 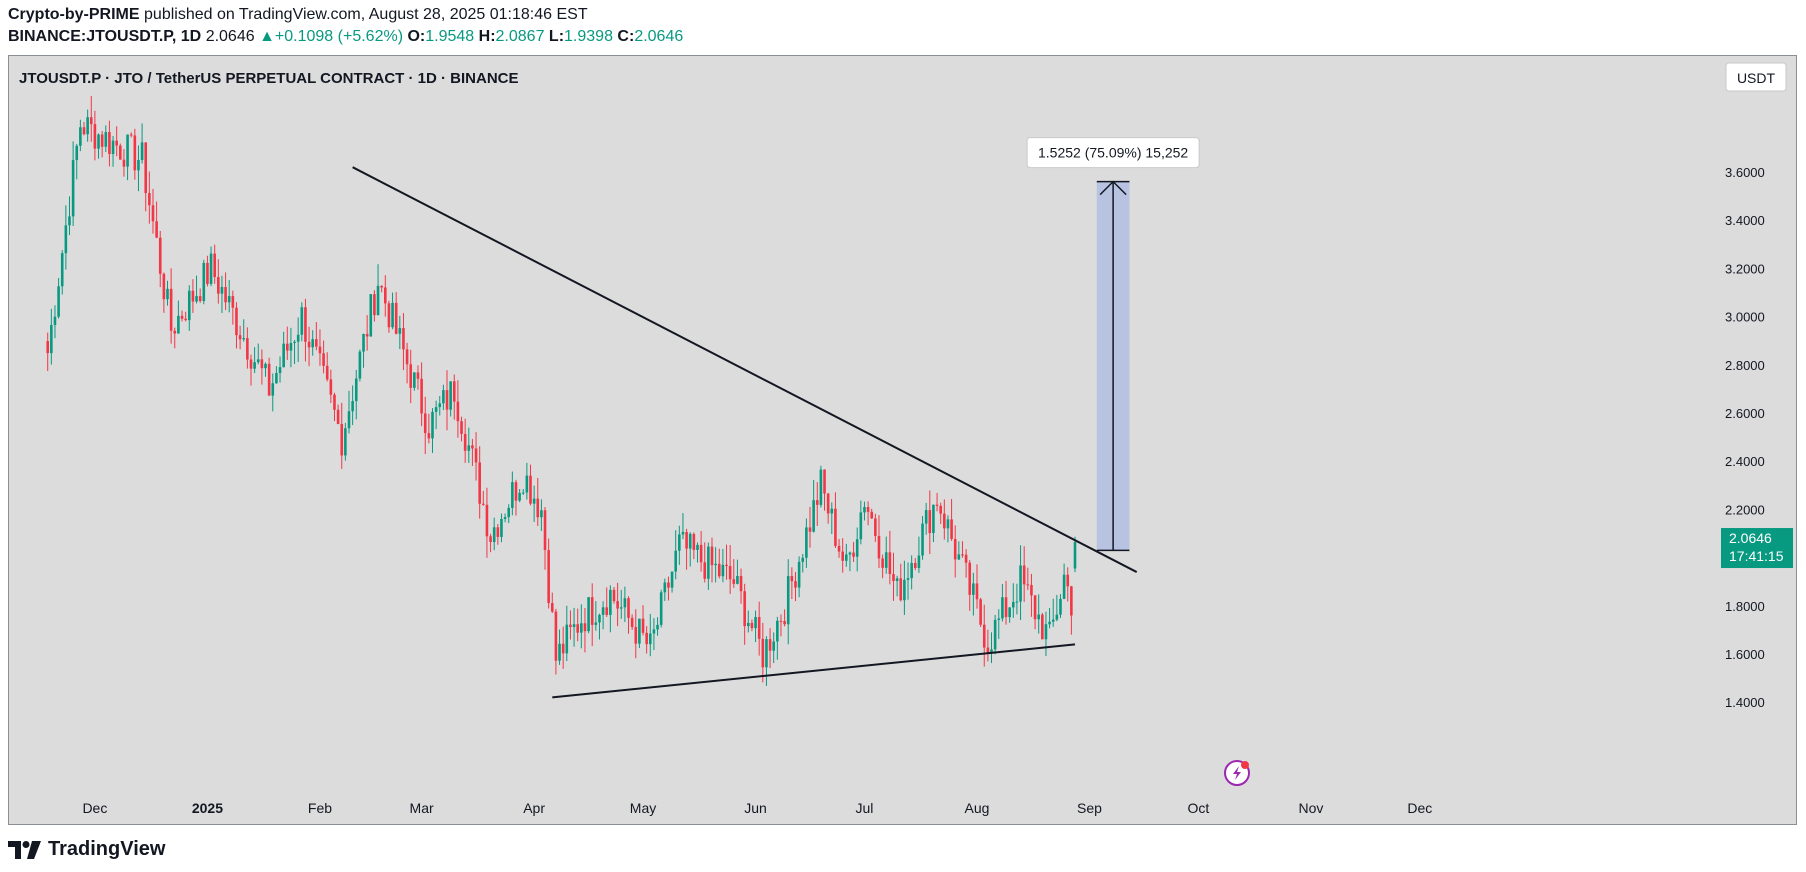 What do you see at coordinates (1745, 172) in the screenshot?
I see `y-tick-label: 3.6000` at bounding box center [1745, 172].